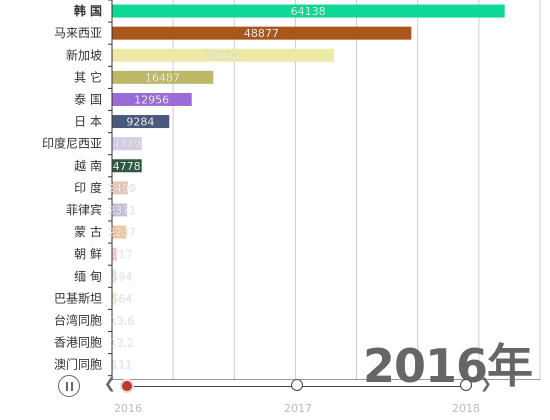 This screenshot has width=550, height=420. I want to click on bar-value-label: 13.2, so click(122, 343).